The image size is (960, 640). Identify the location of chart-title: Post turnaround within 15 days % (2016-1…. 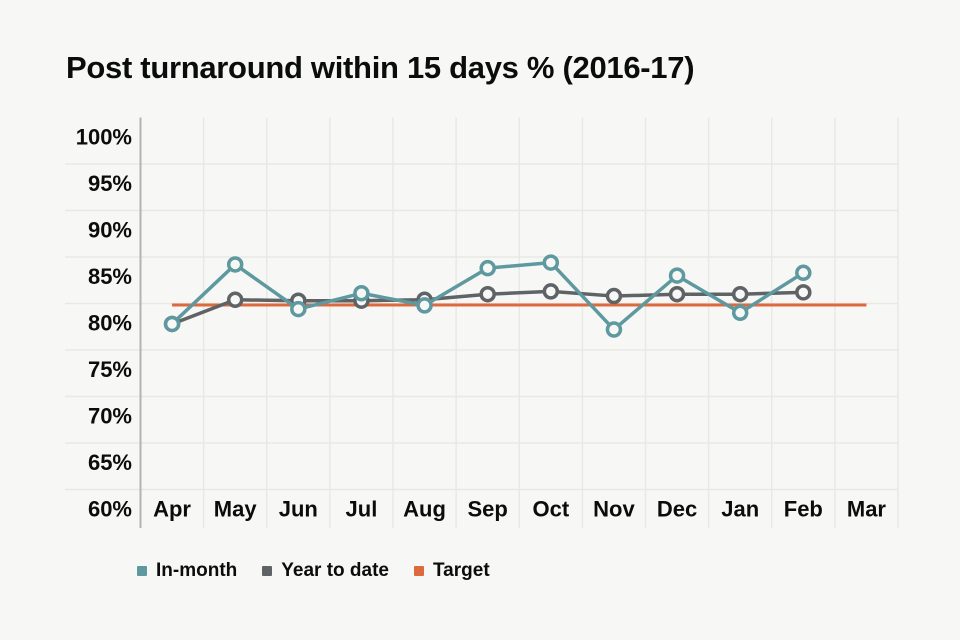
(380, 67).